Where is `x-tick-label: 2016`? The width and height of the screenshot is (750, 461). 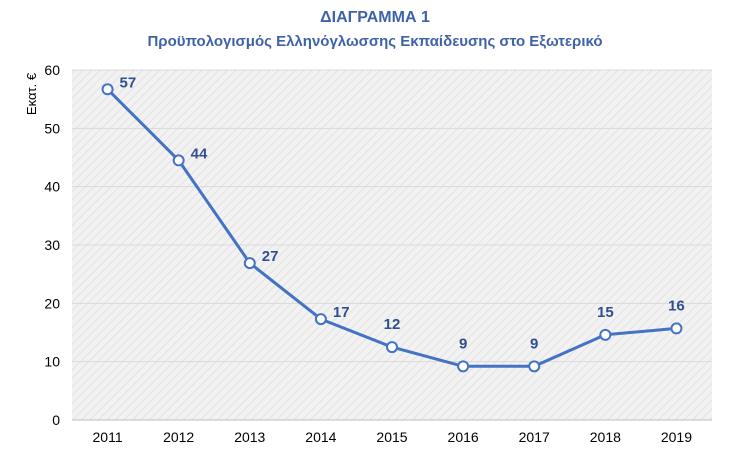
x-tick-label: 2016 is located at coordinates (463, 437).